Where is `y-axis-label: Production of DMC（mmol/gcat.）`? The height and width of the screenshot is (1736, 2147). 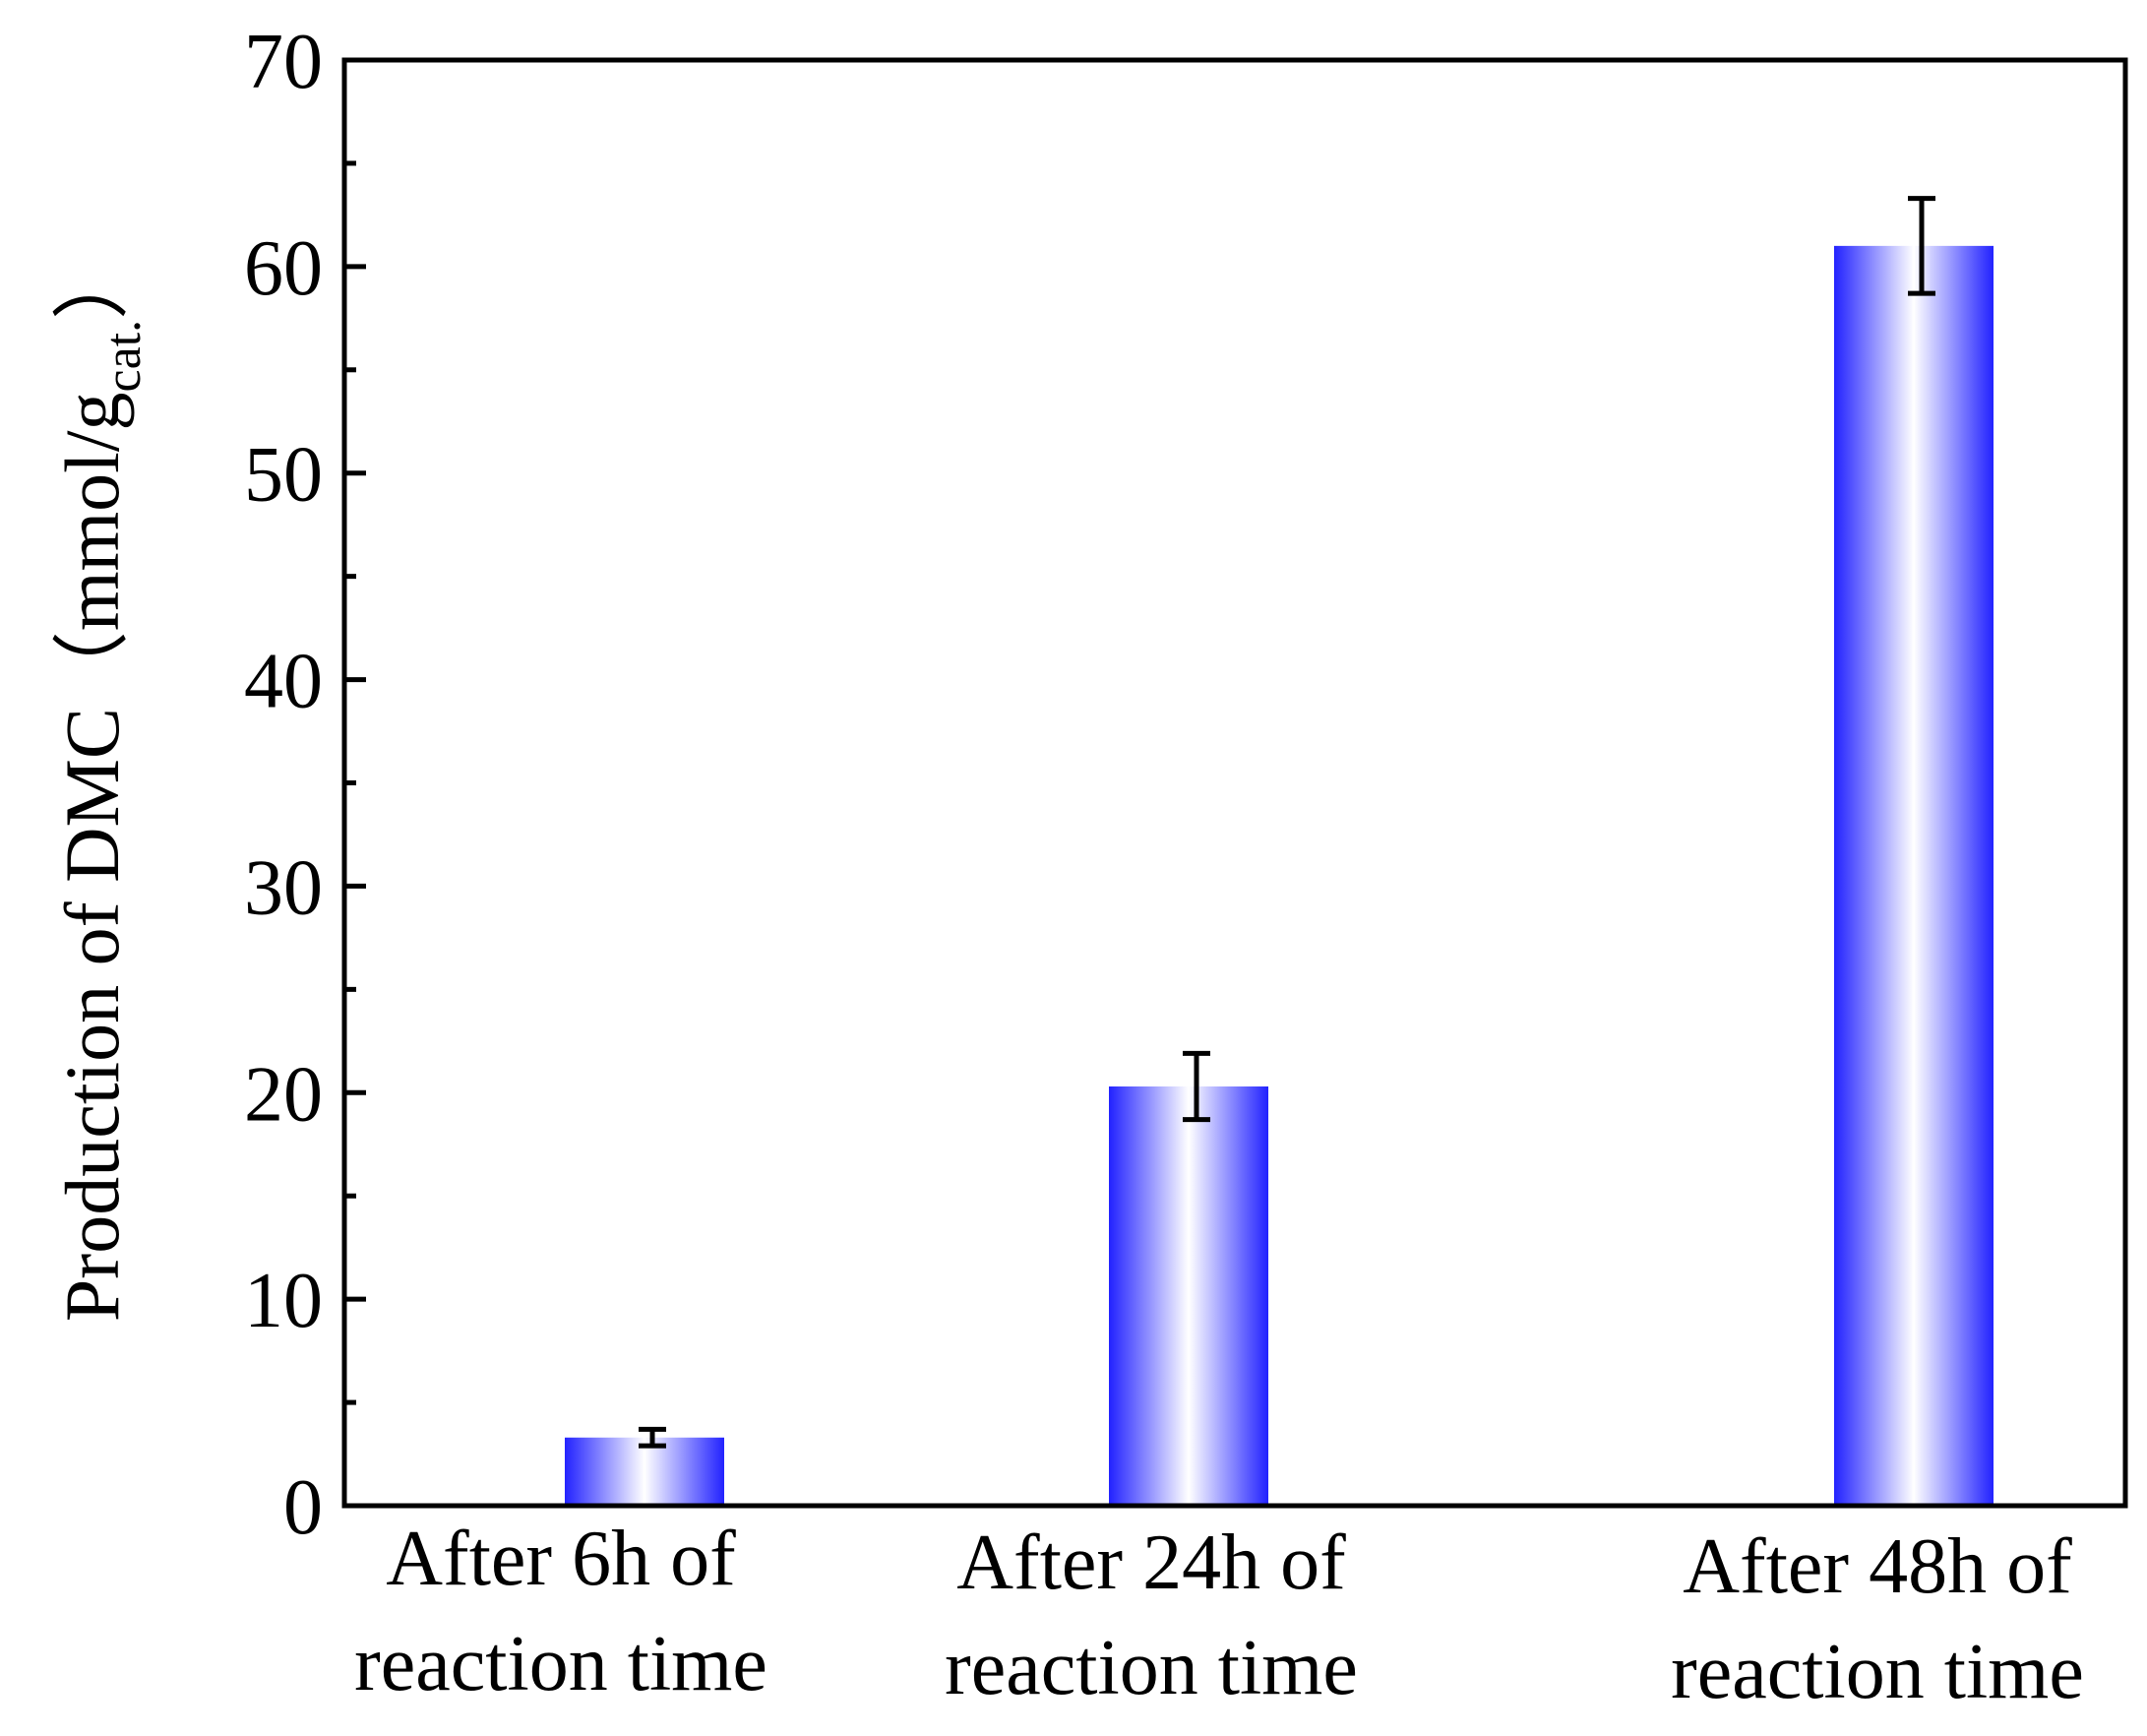 y-axis-label: Production of DMC（mmol/gcat.） is located at coordinates (100, 782).